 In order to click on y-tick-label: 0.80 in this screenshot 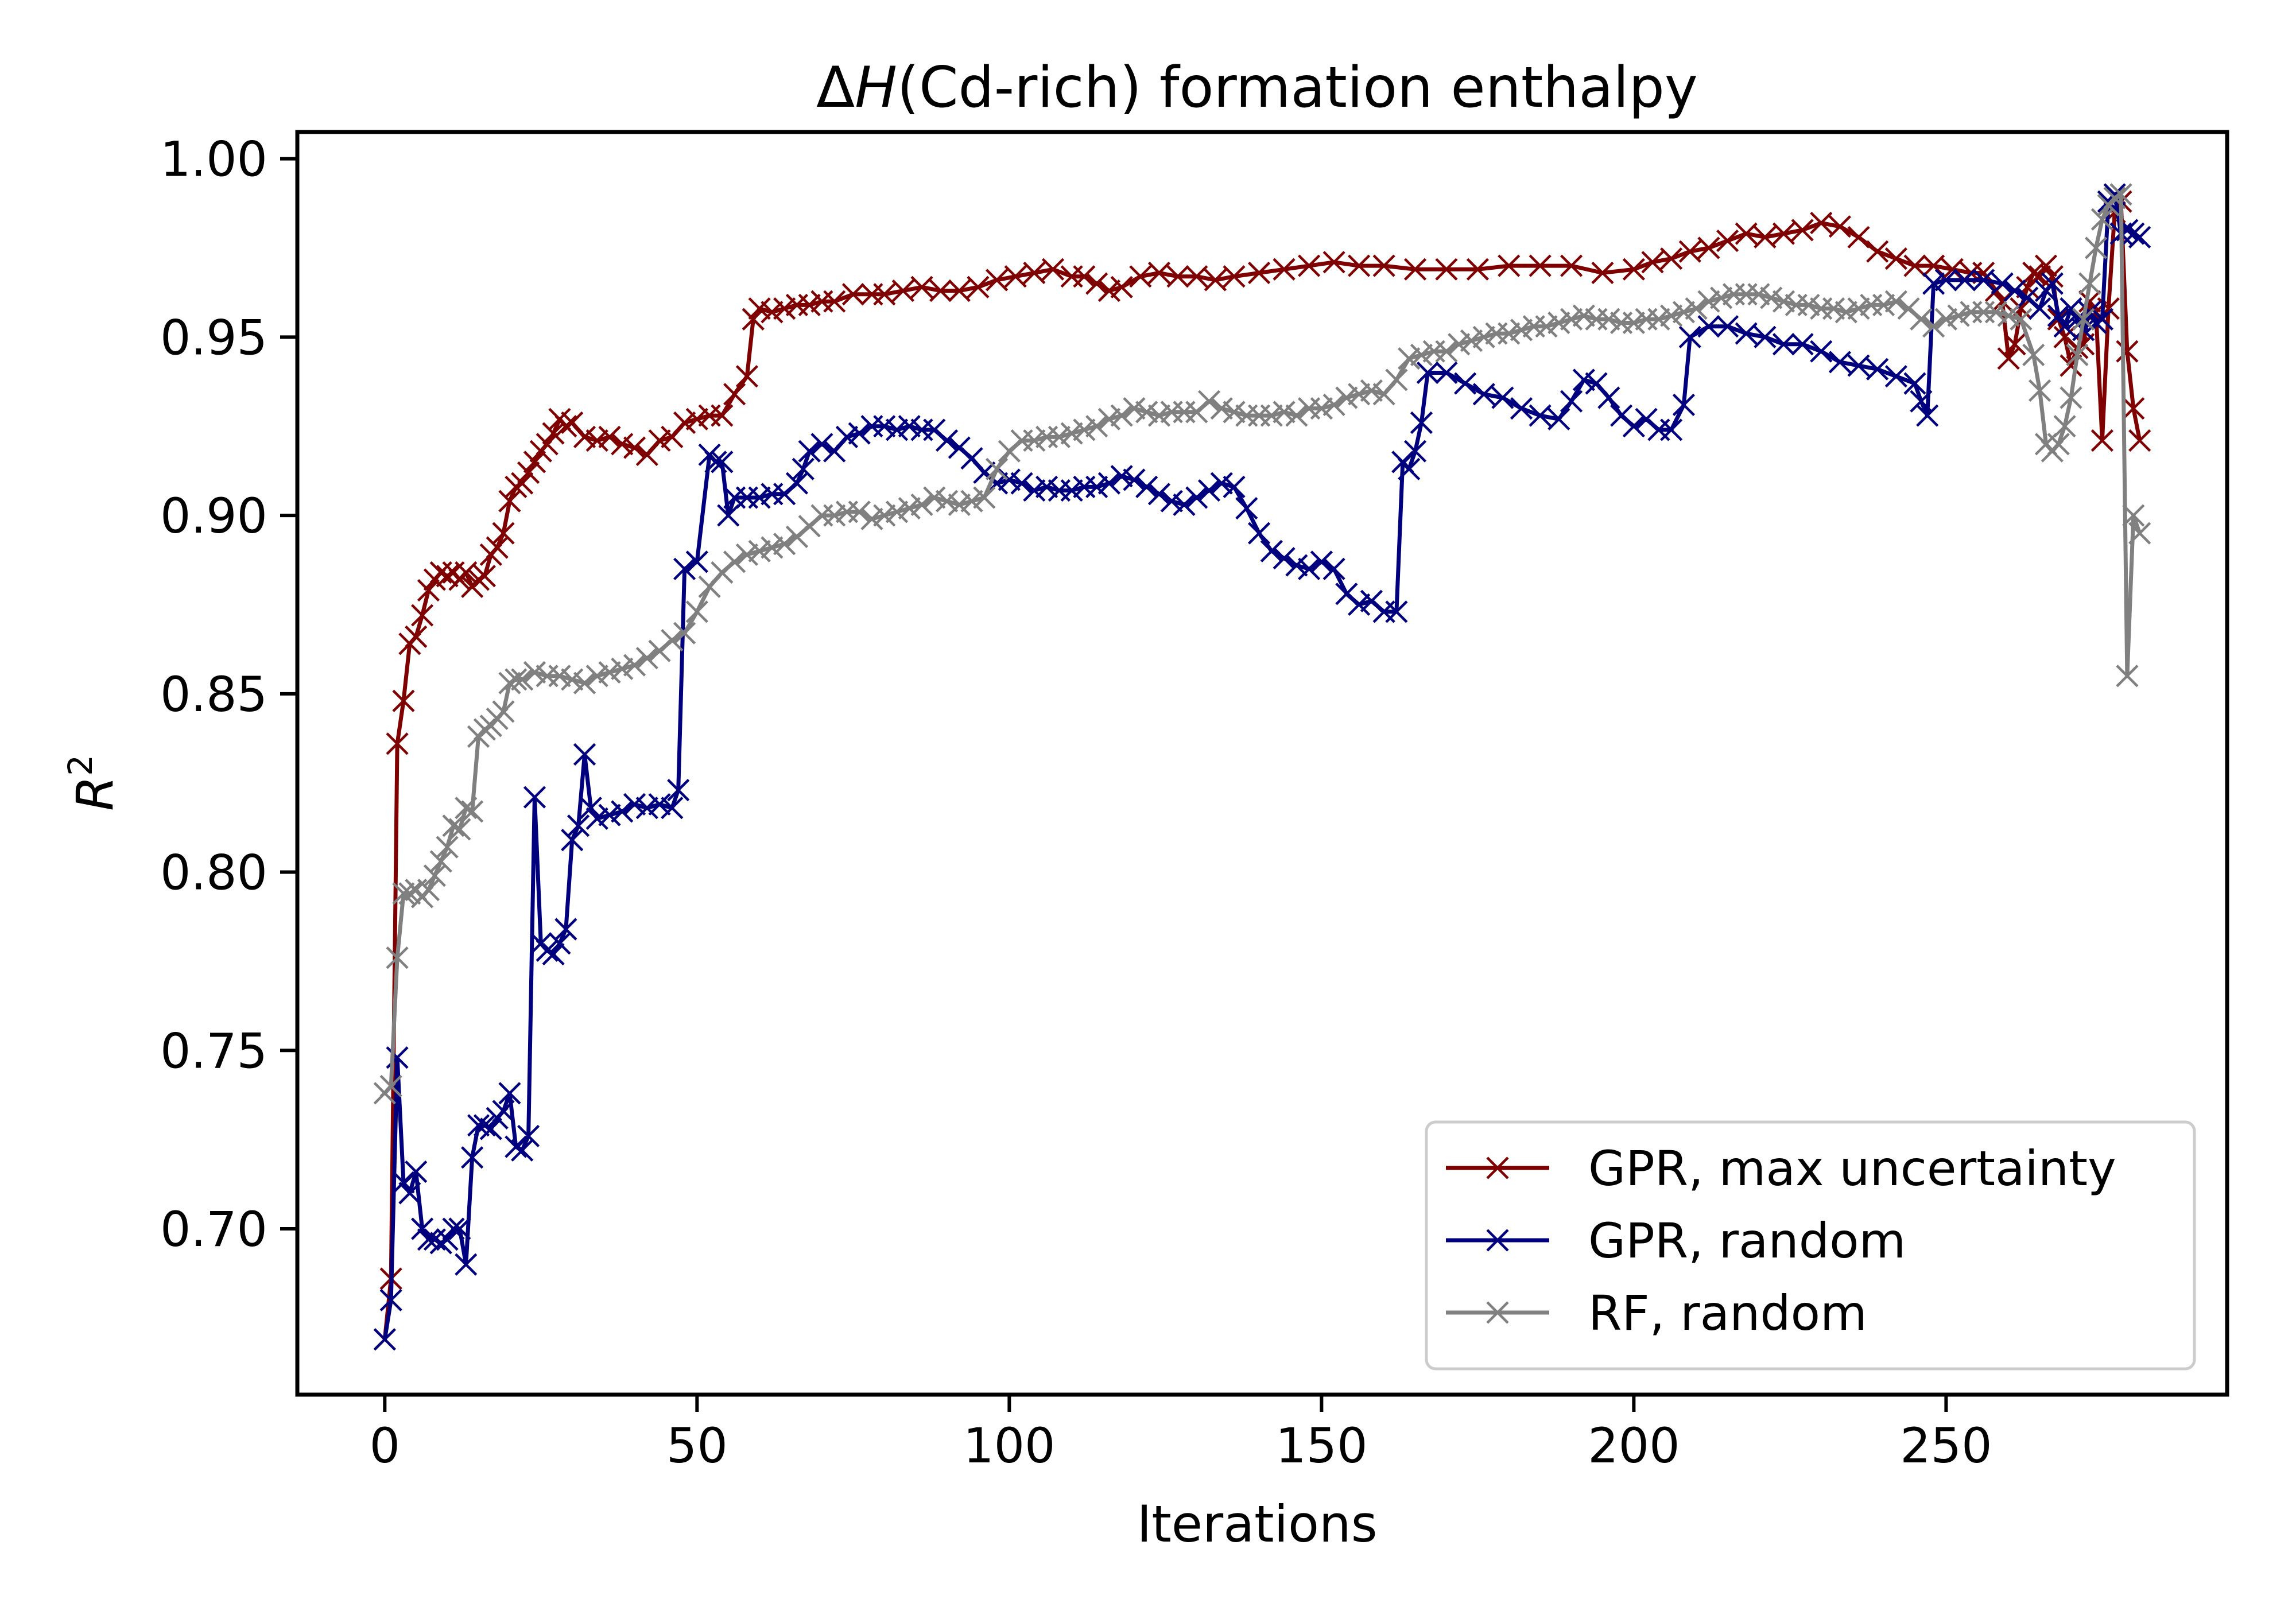, I will do `click(213, 873)`.